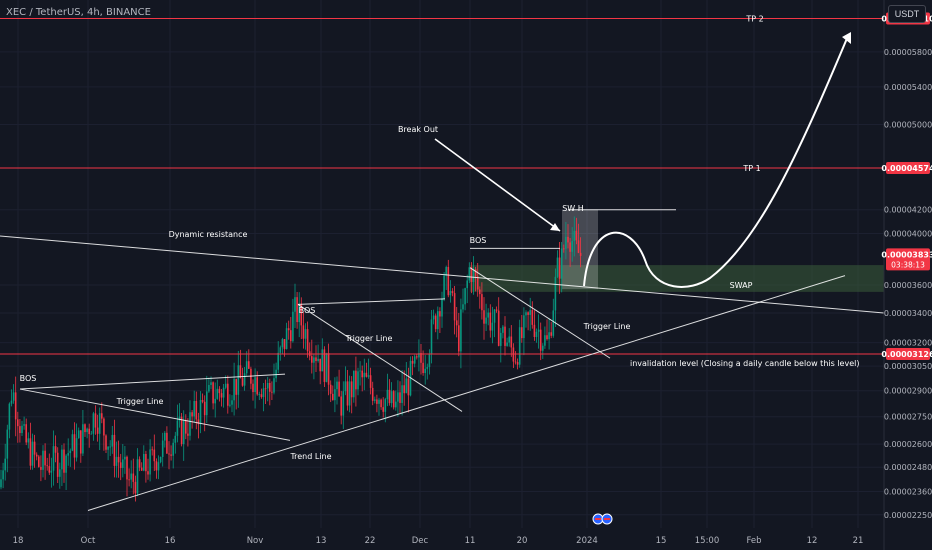 The height and width of the screenshot is (550, 932). I want to click on breakout-arrow, so click(497, 185).